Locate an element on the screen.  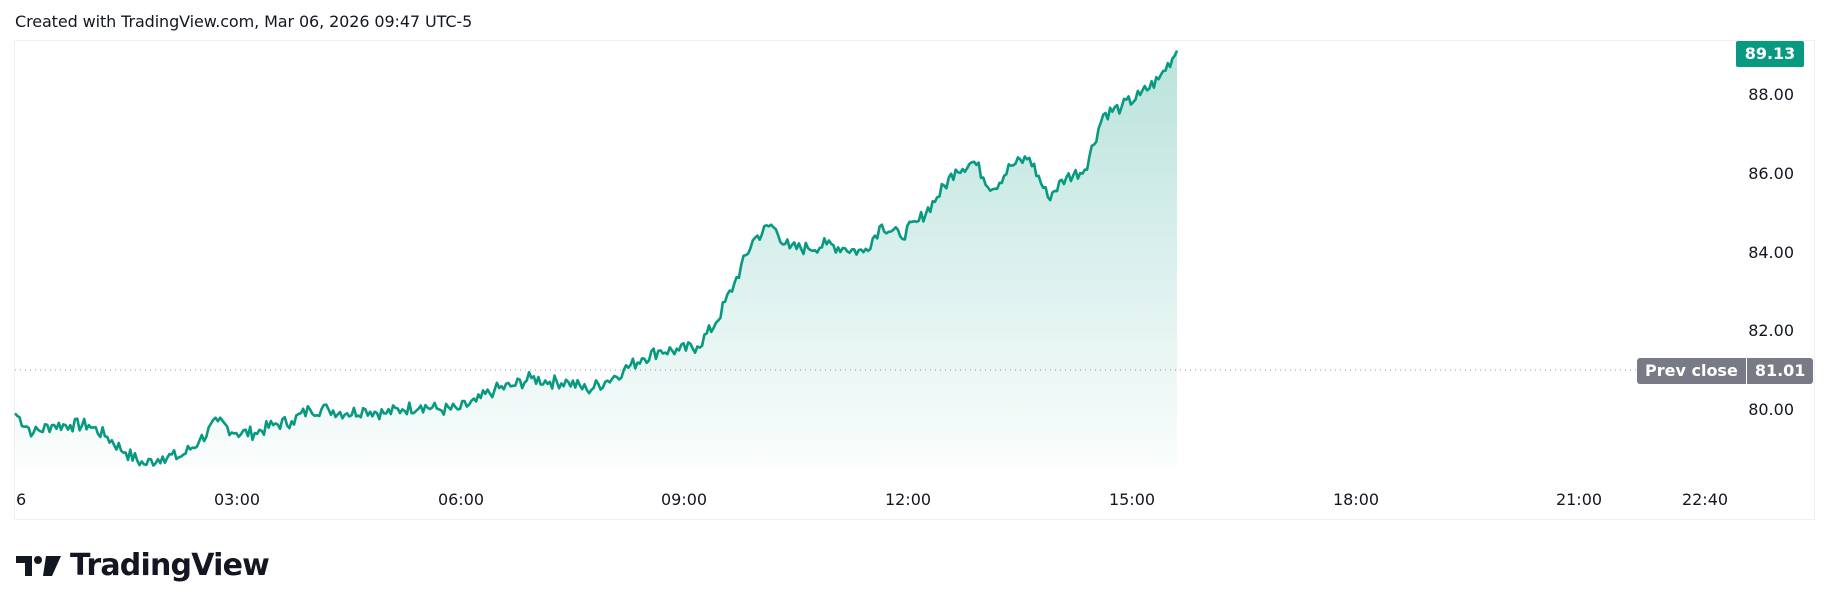
x-tick-label: 12:00 is located at coordinates (908, 499).